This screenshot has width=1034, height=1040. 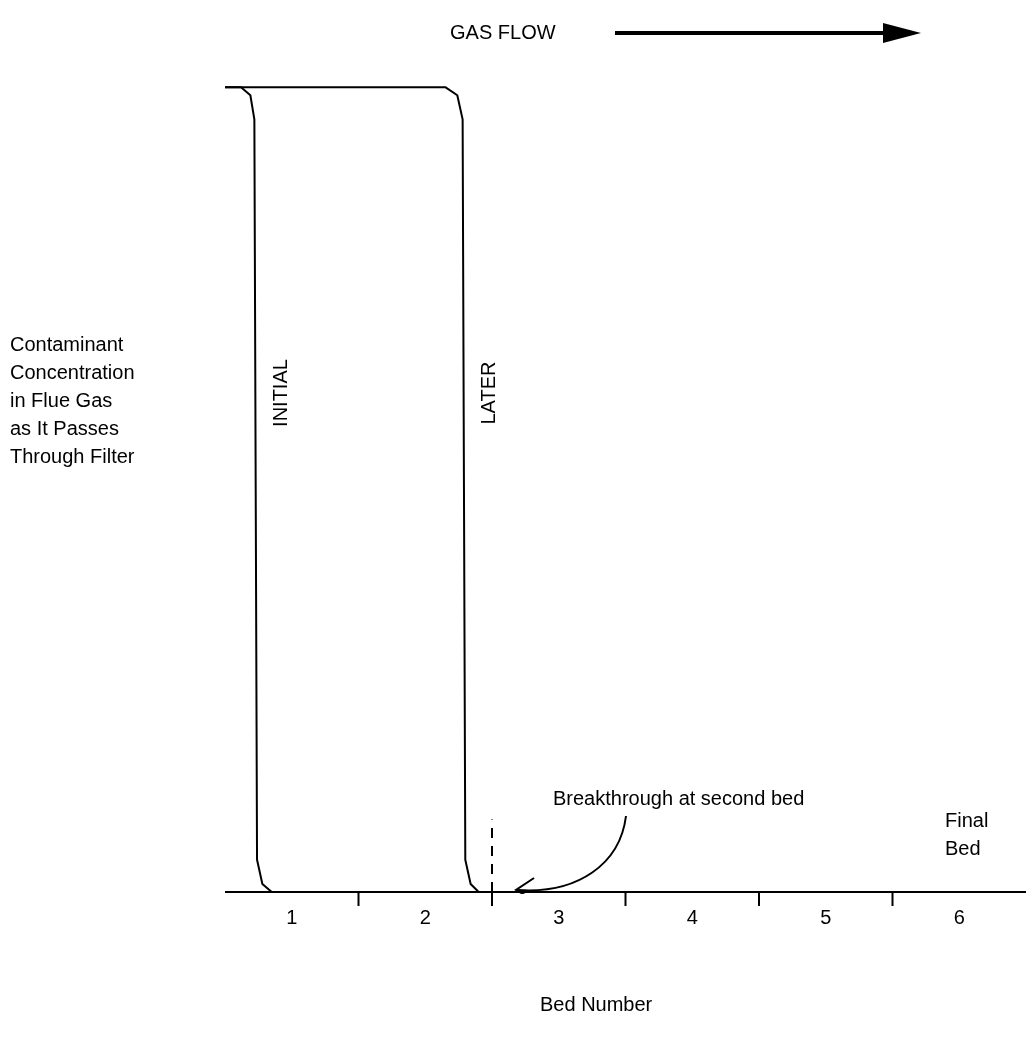 What do you see at coordinates (503, 32) in the screenshot?
I see `text: GAS FLOW` at bounding box center [503, 32].